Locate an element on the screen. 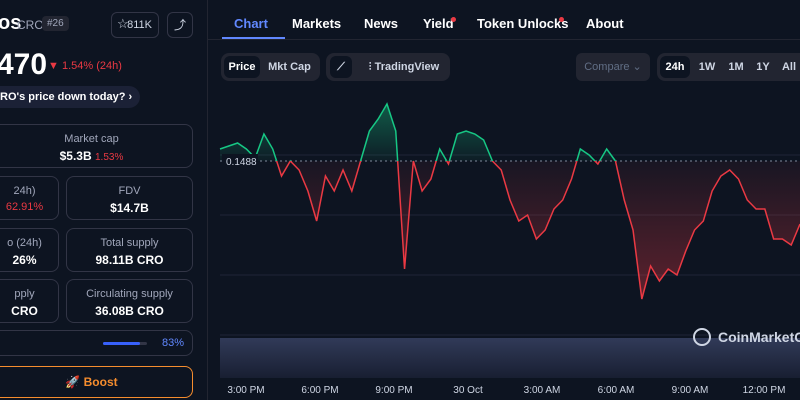 Image resolution: width=800 pixels, height=400 pixels. price-change: ▼ 1.54% (24h) is located at coordinates (85, 66).